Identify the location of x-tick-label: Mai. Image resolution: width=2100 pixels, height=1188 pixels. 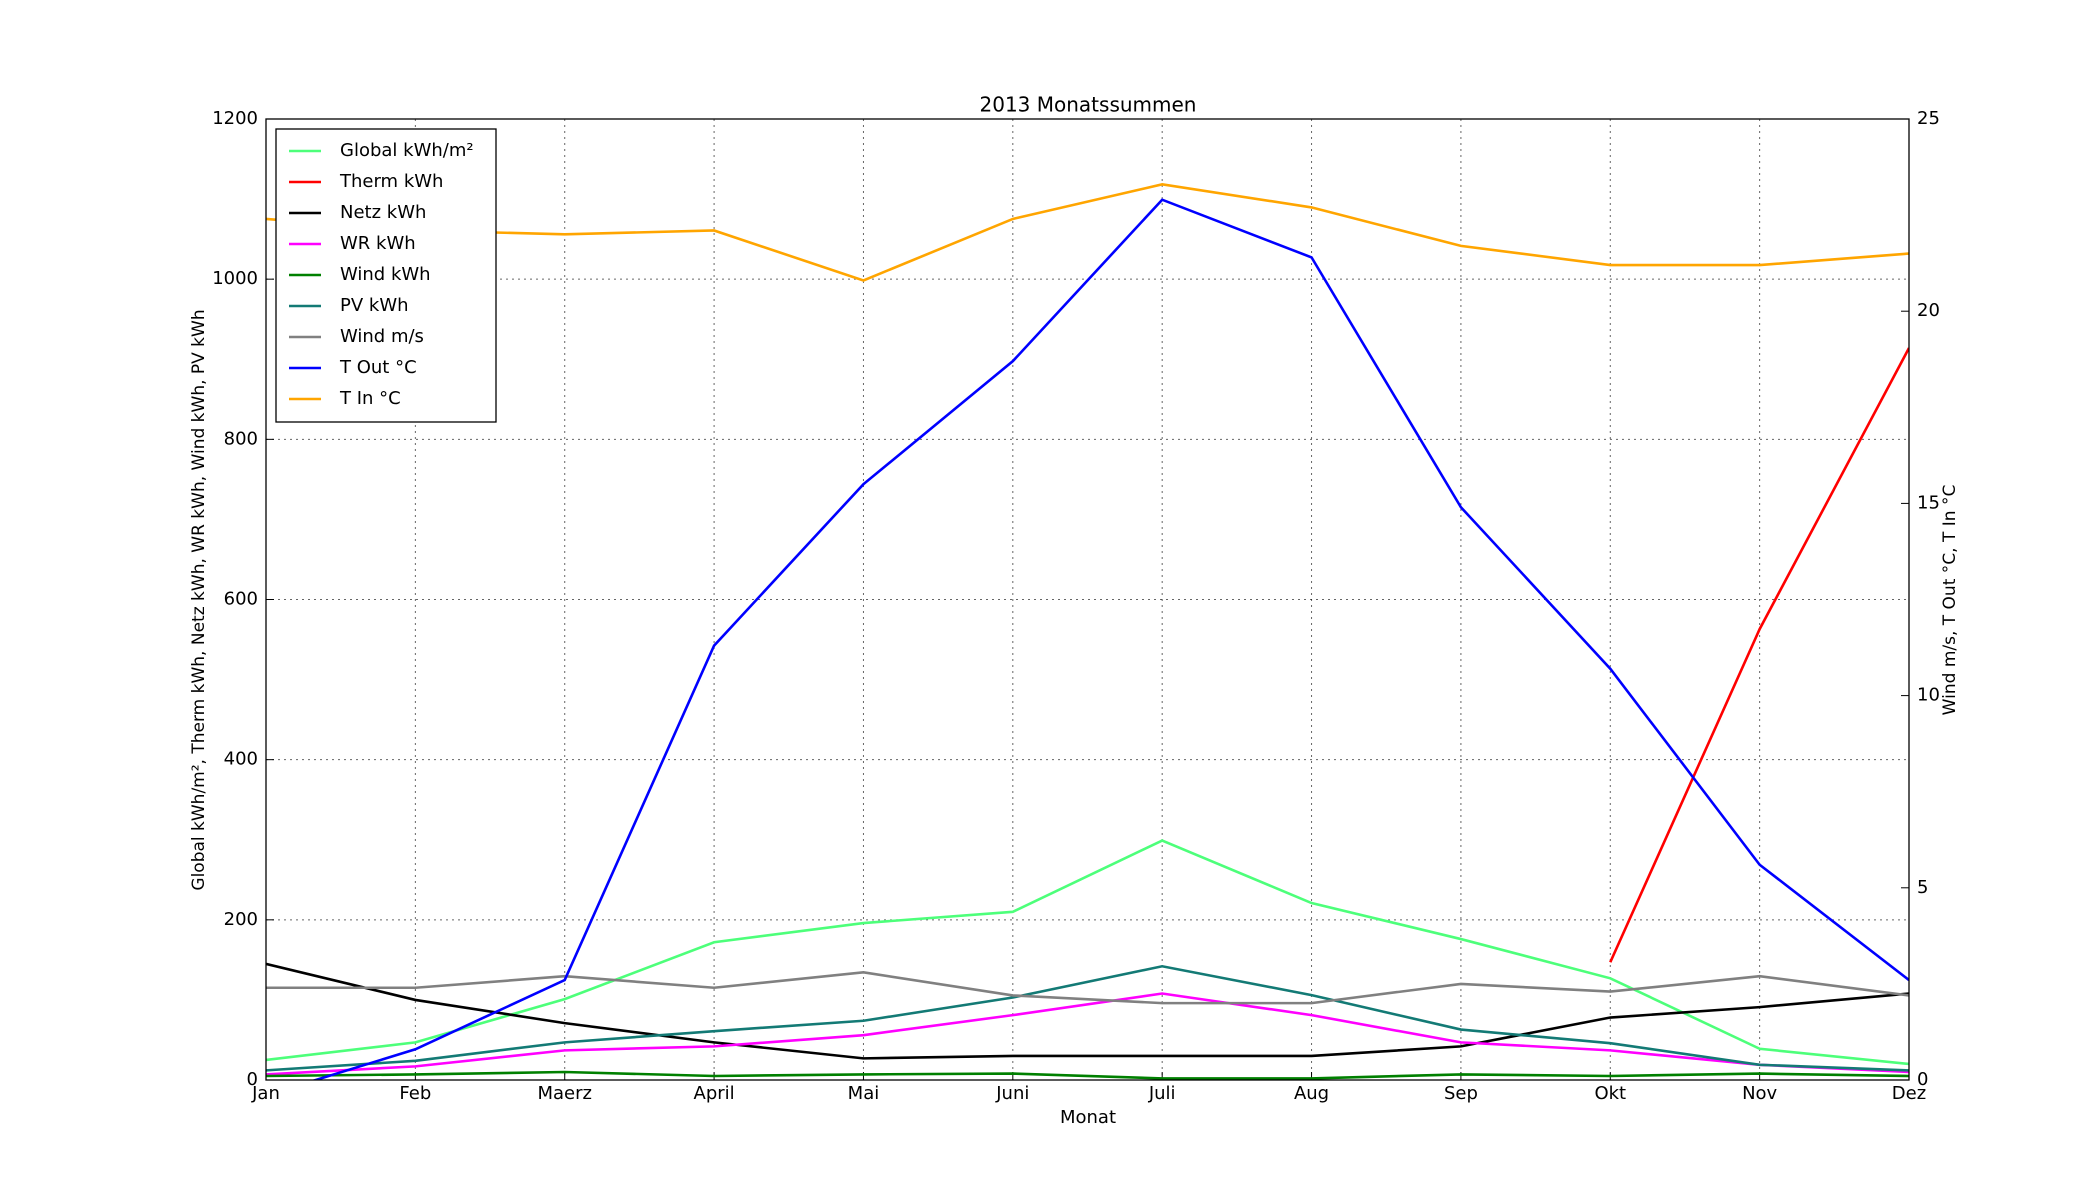
(864, 1093).